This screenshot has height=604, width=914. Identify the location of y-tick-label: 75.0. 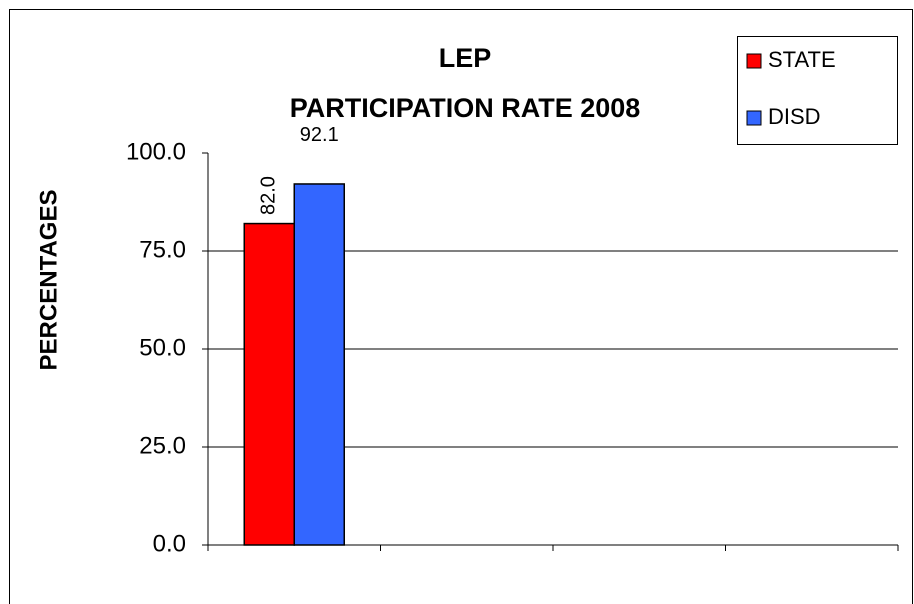
(162, 249).